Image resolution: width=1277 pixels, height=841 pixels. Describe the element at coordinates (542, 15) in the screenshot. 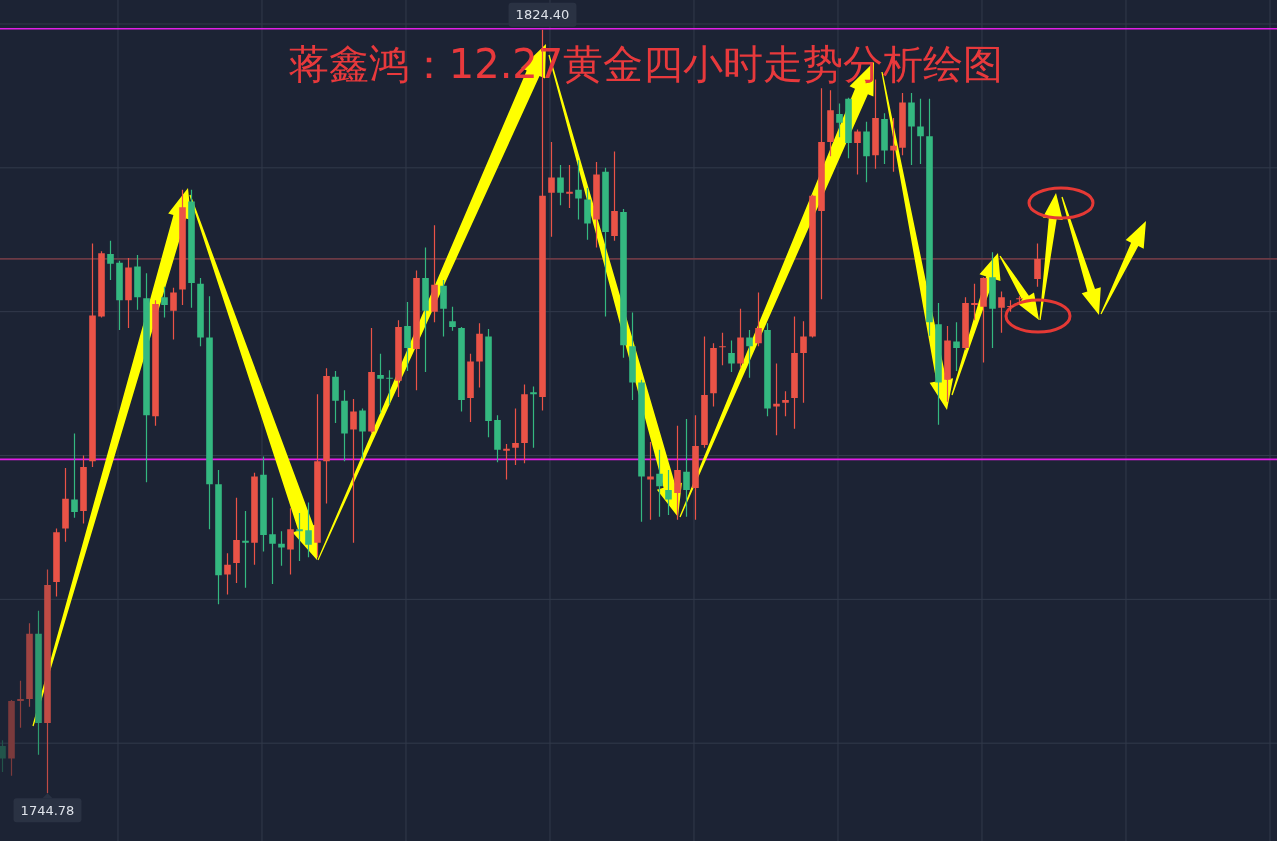

I see `annotation: 1824.40` at that location.